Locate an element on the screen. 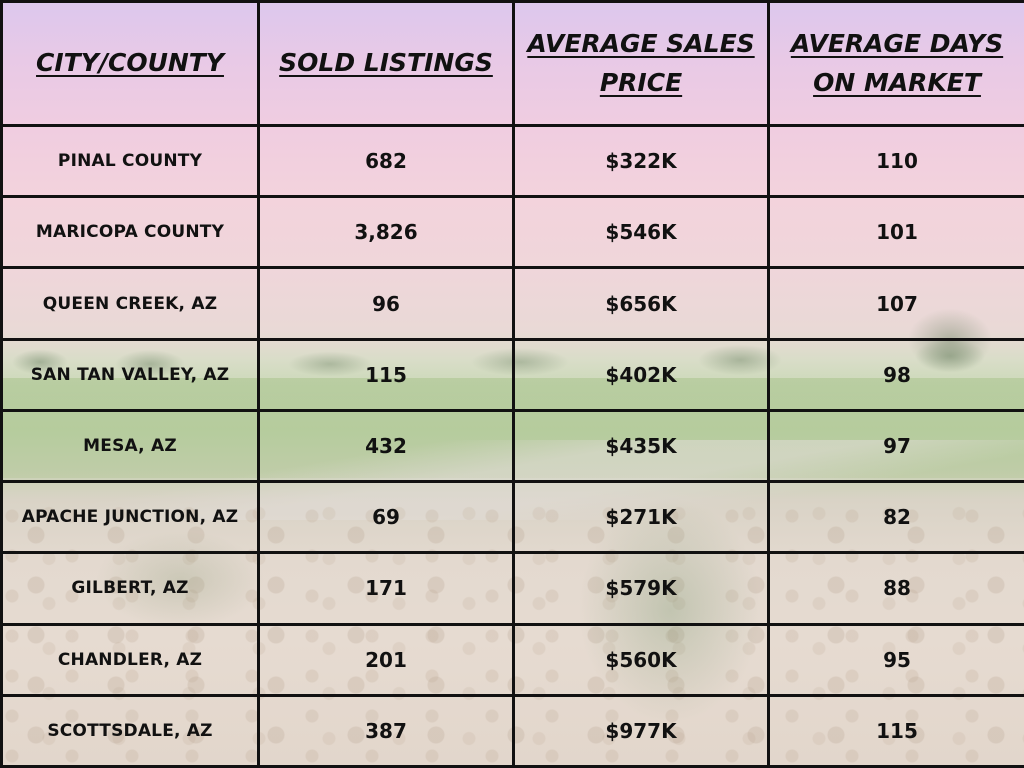  header-average-days-on-market: AVERAGE DAYS ON MARKET is located at coordinates (895, 63).